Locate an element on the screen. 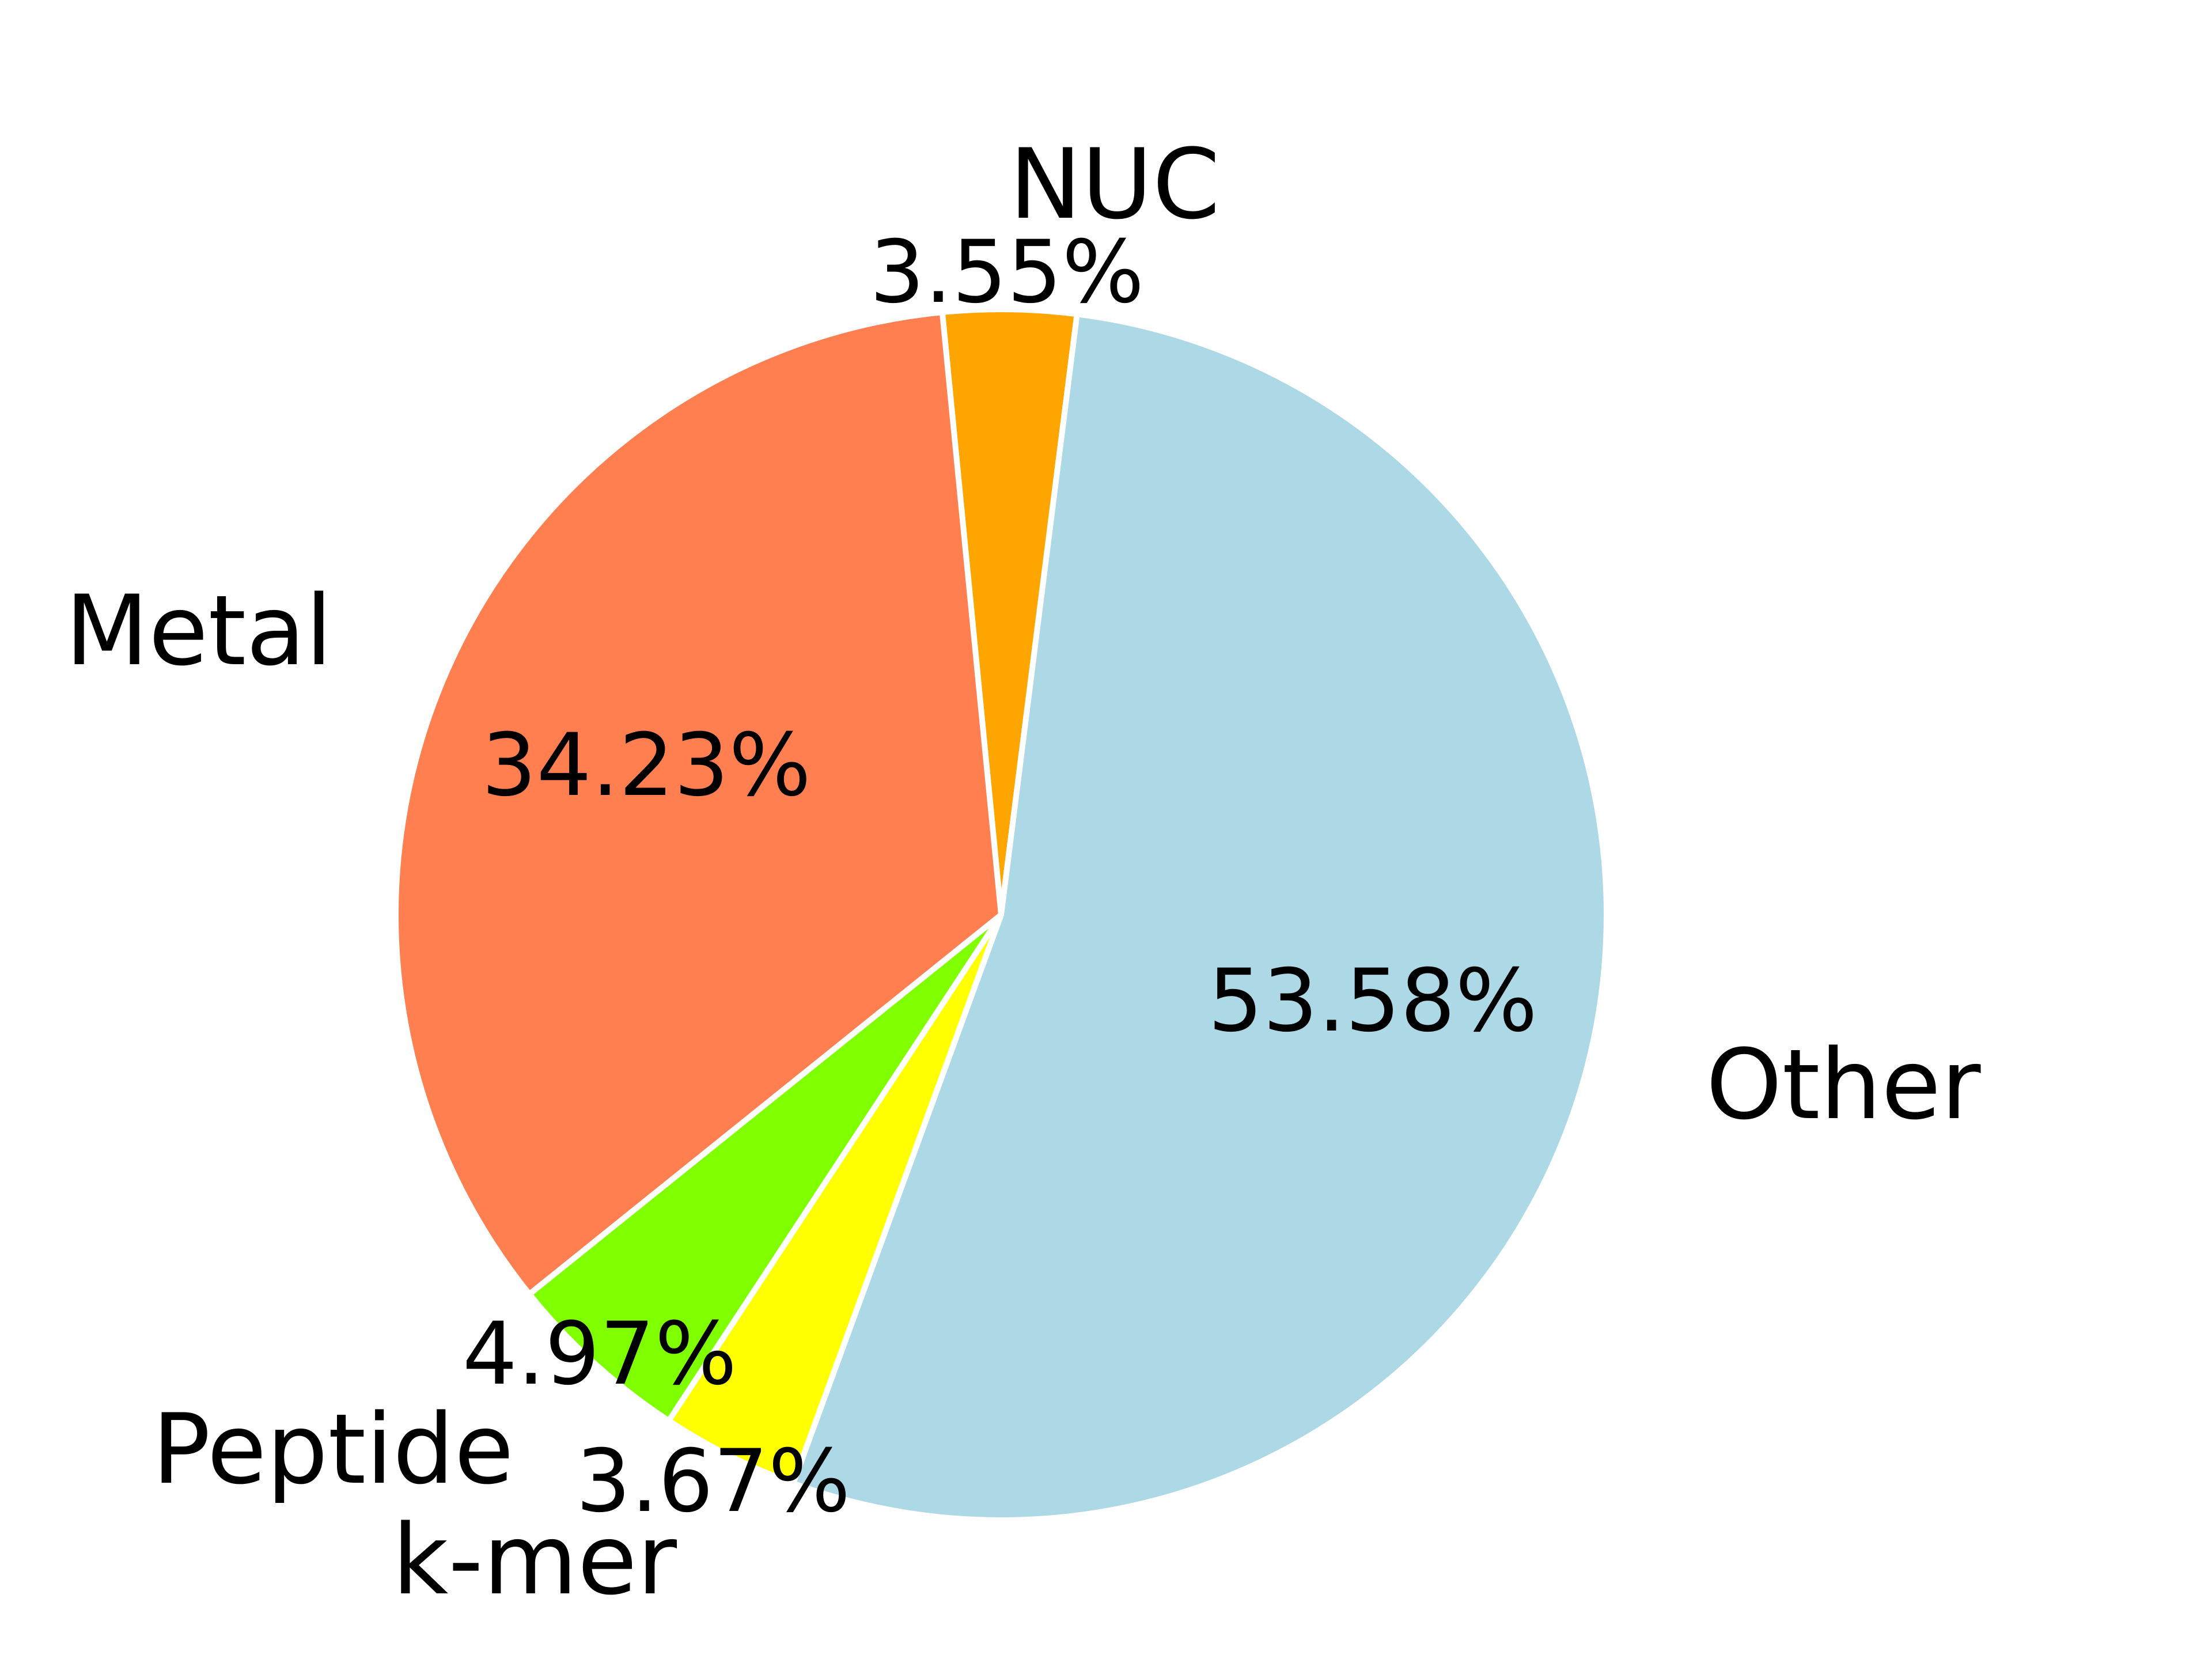 This screenshot has width=2212, height=1659. pct-other: 53.58% is located at coordinates (1372, 1001).